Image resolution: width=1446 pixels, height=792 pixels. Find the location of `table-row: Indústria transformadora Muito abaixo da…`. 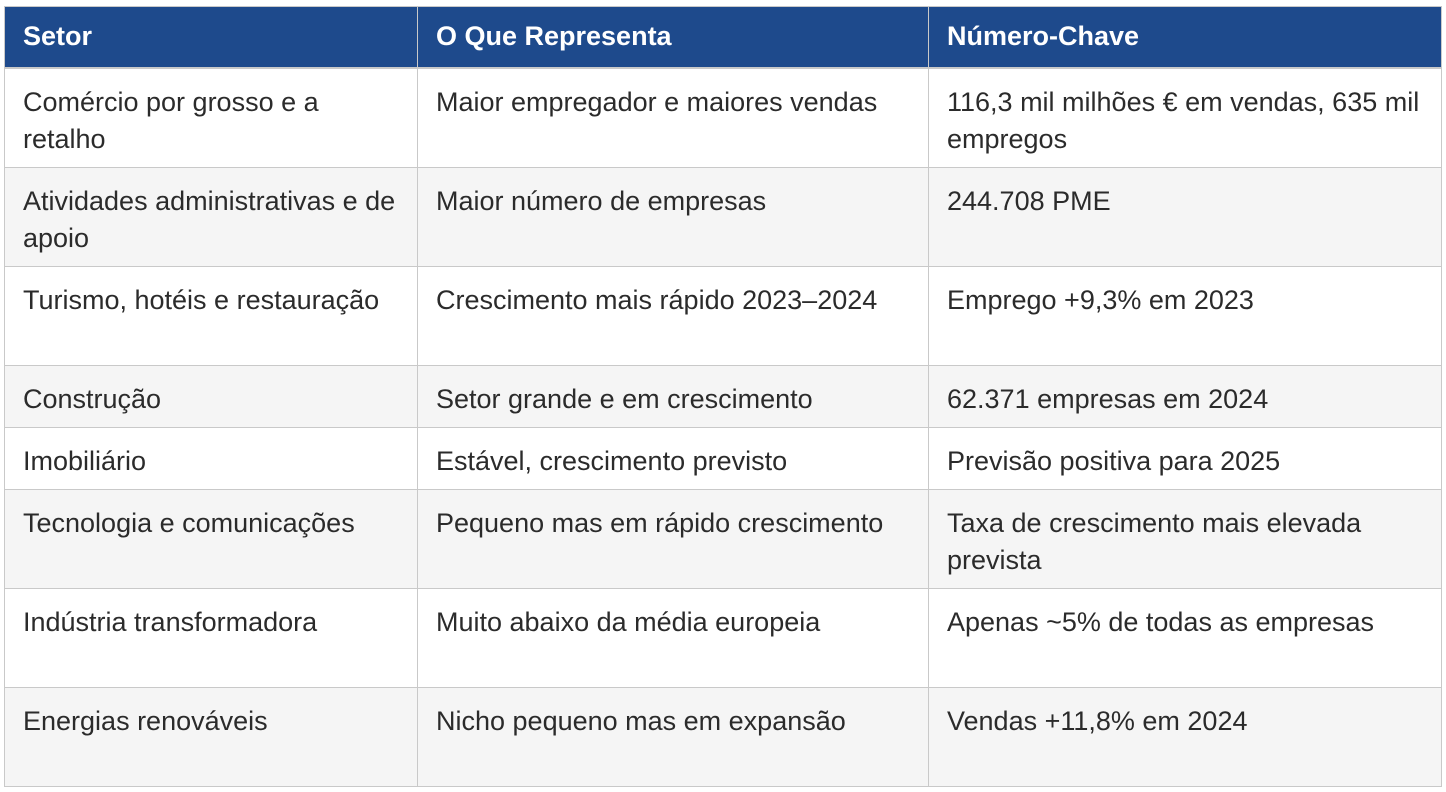

table-row: Indústria transformadora Muito abaixo da… is located at coordinates (723, 638).